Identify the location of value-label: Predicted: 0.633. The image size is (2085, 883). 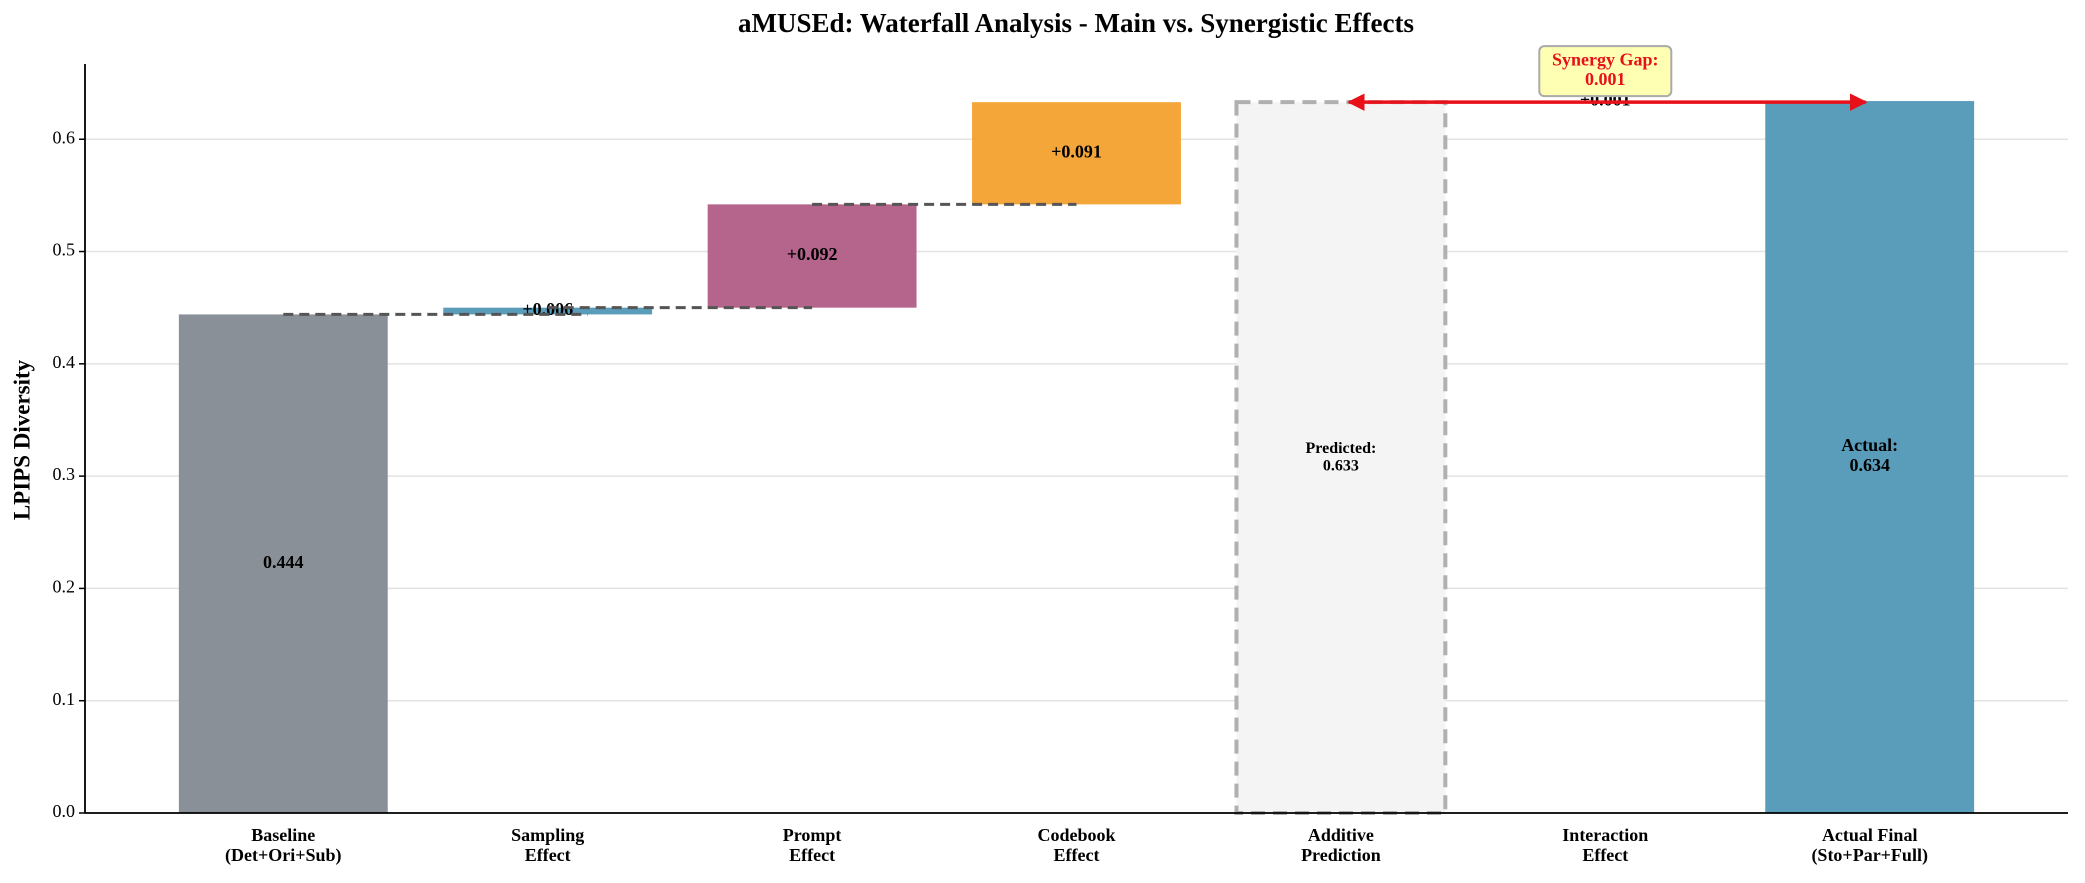
(1341, 456).